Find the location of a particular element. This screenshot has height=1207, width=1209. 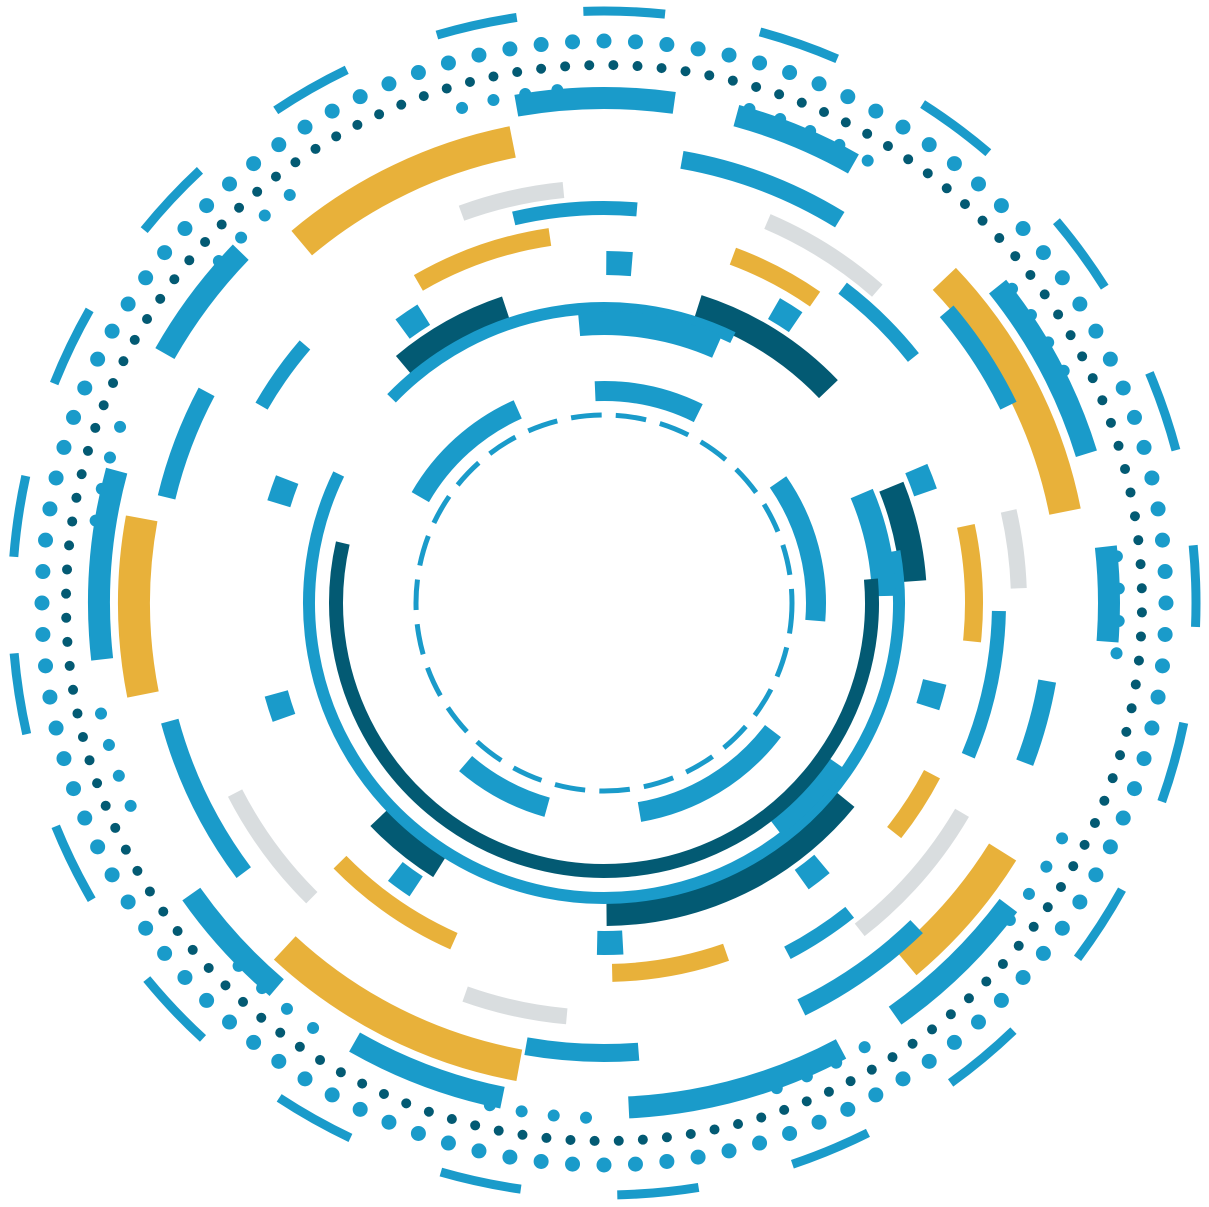

inner-arc-ring is located at coordinates (604, 603).